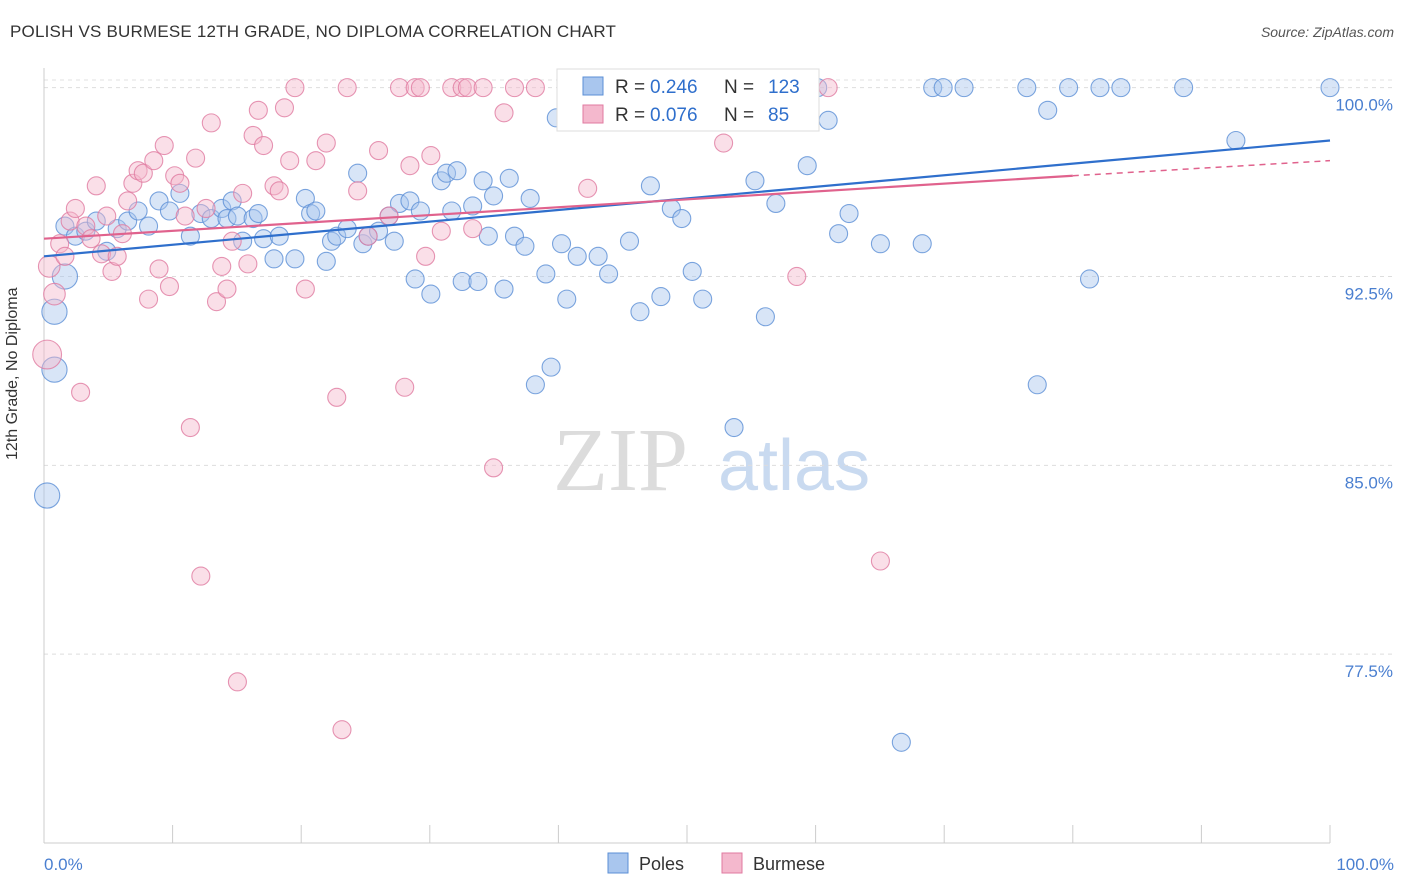  I want to click on y-tick-label: 85.0%, so click(1369, 482).